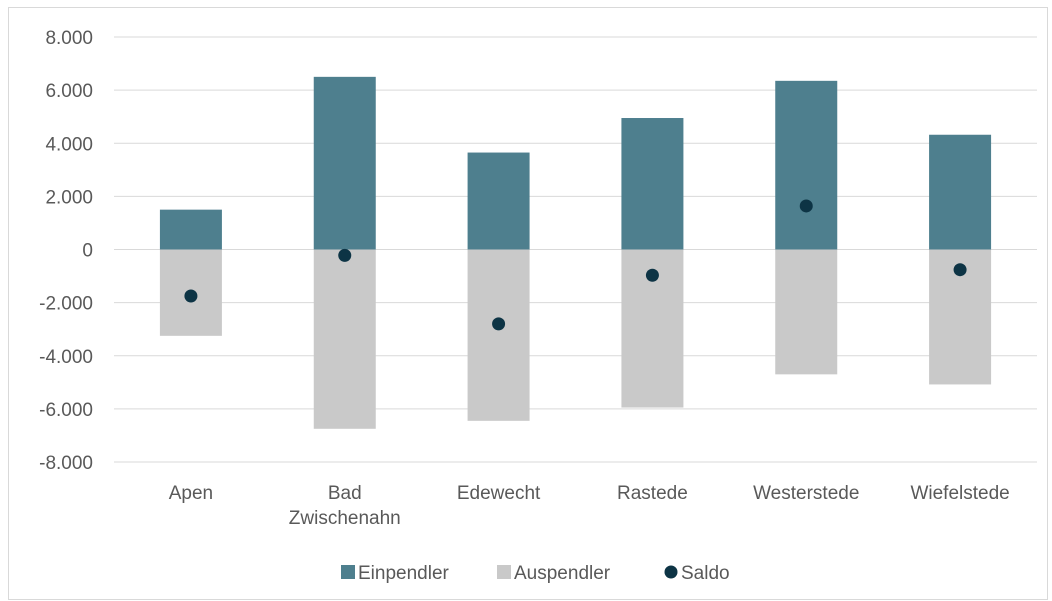  I want to click on y-tick-label: -6.000, so click(66, 410).